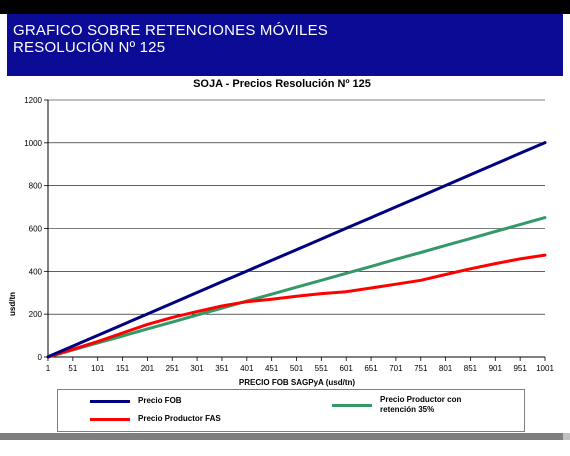  What do you see at coordinates (170, 30) in the screenshot?
I see `slide-title-line-1: GRAFICO SOBRE RETENCIONES MÓVILES` at bounding box center [170, 30].